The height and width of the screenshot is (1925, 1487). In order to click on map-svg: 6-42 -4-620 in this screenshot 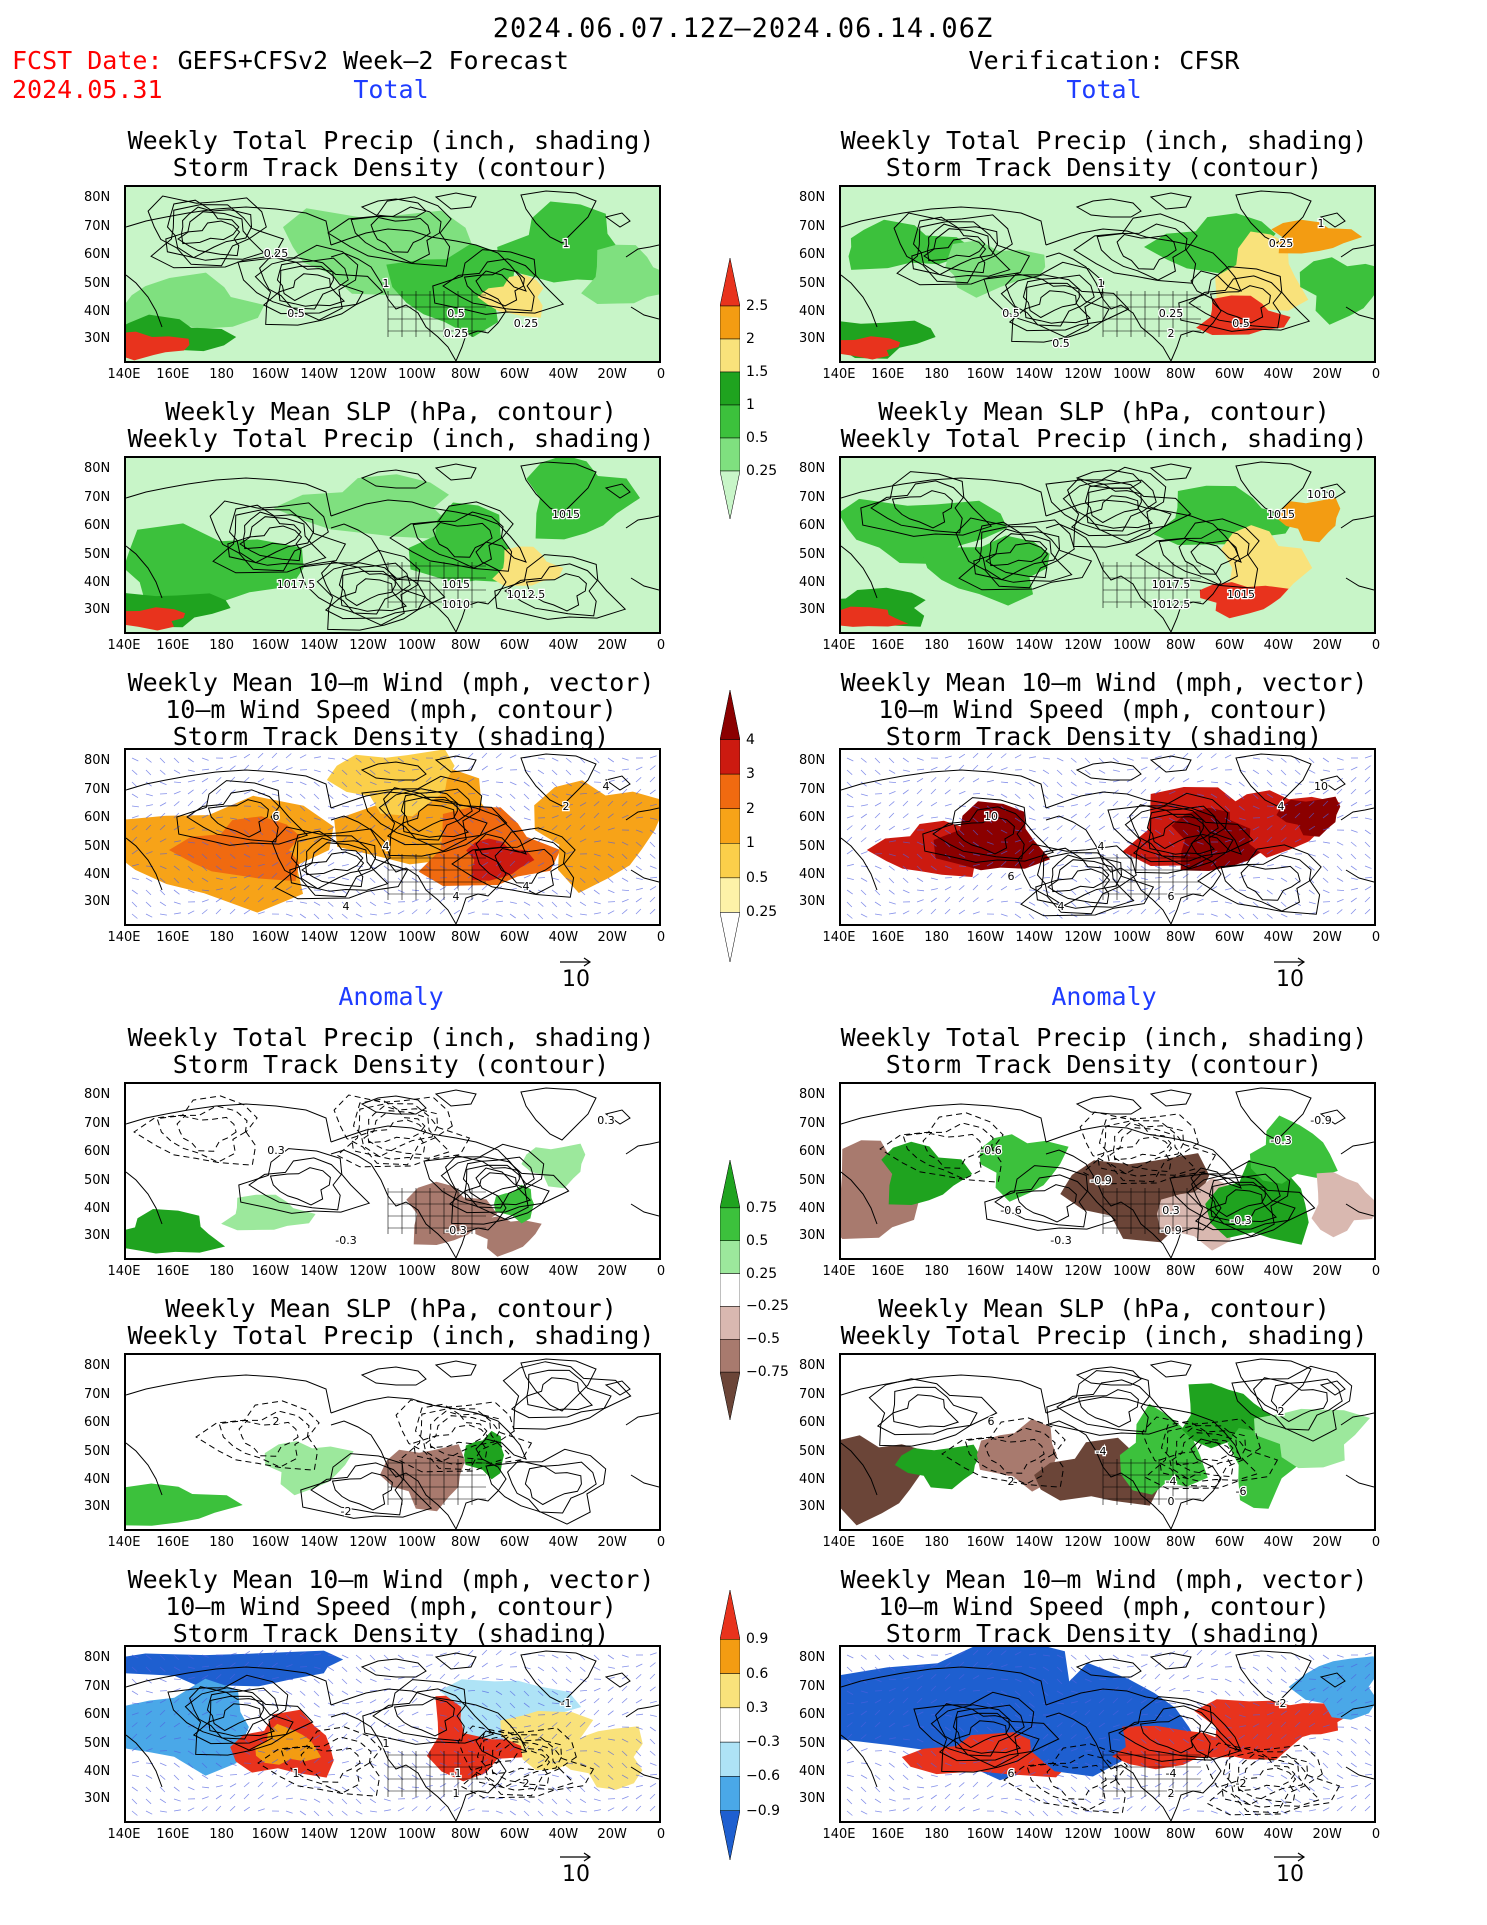, I will do `click(1107, 1442)`.